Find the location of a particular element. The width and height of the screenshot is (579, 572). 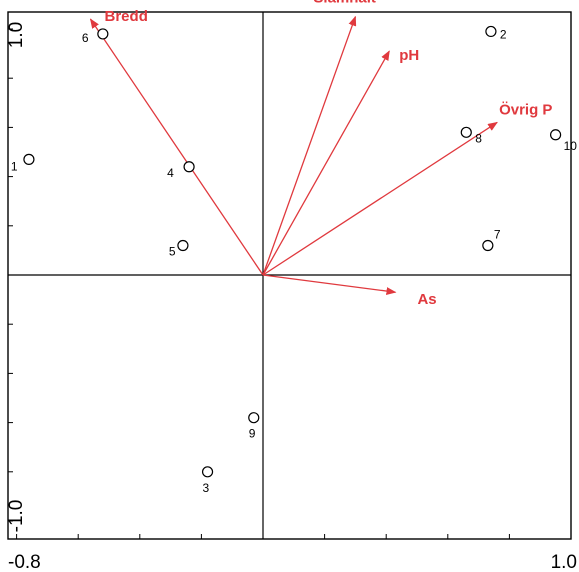

vector-label: pH is located at coordinates (409, 55).